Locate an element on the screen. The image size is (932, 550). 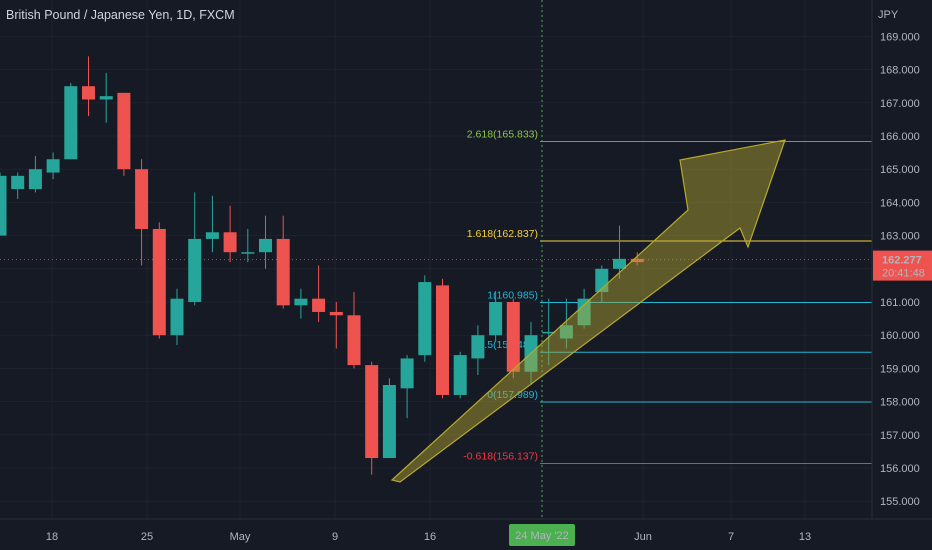
fib-level-label: 1(160.985) is located at coordinates (512, 295).